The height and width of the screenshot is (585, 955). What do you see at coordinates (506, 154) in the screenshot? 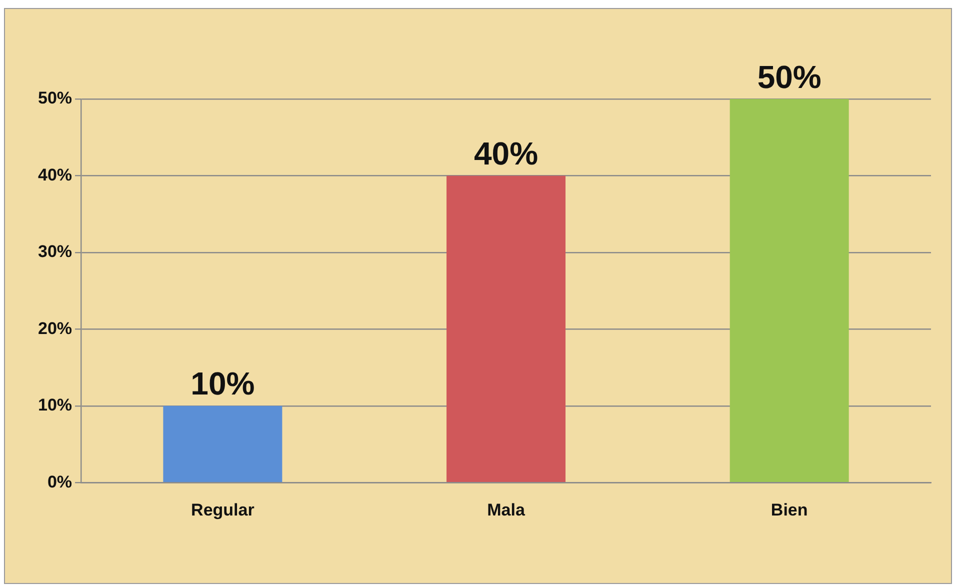
I see `data-label: 40%` at bounding box center [506, 154].